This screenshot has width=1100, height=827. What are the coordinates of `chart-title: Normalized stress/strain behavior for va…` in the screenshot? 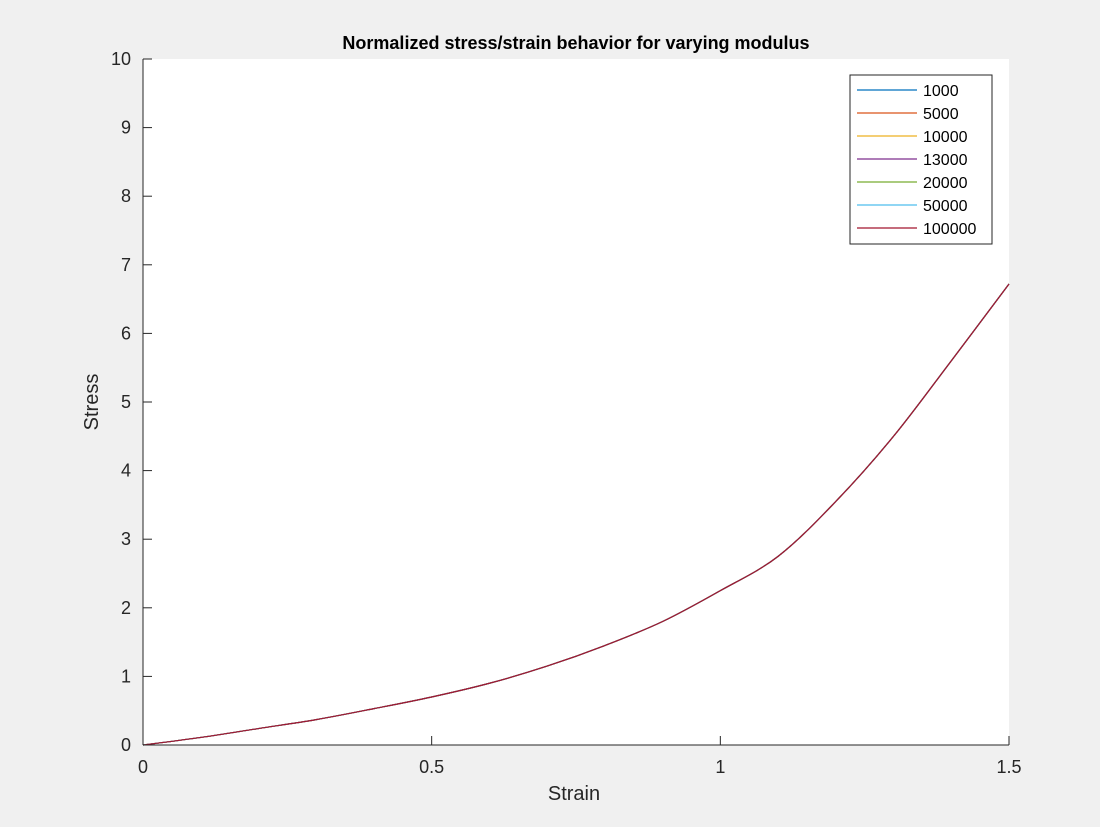 It's located at (575, 43).